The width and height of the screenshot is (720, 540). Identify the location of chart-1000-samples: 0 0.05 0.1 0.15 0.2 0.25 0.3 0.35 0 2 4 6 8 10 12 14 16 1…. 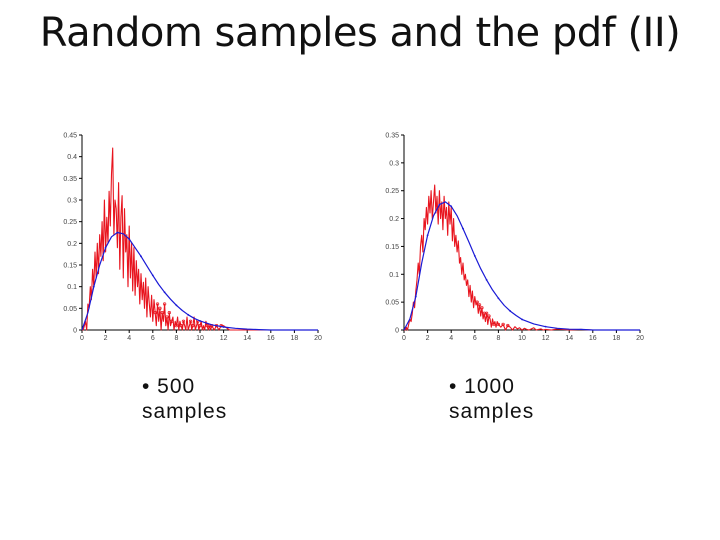
(514, 238).